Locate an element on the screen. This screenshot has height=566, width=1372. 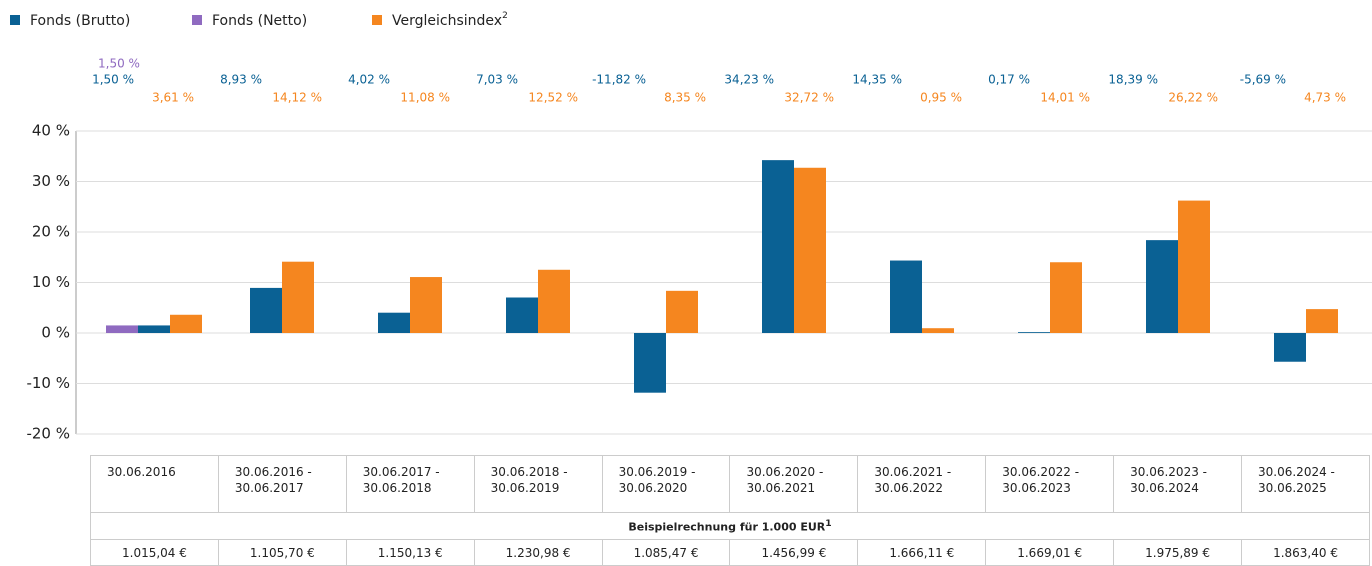
period-cell: 30.06.2016 is located at coordinates (154, 484).